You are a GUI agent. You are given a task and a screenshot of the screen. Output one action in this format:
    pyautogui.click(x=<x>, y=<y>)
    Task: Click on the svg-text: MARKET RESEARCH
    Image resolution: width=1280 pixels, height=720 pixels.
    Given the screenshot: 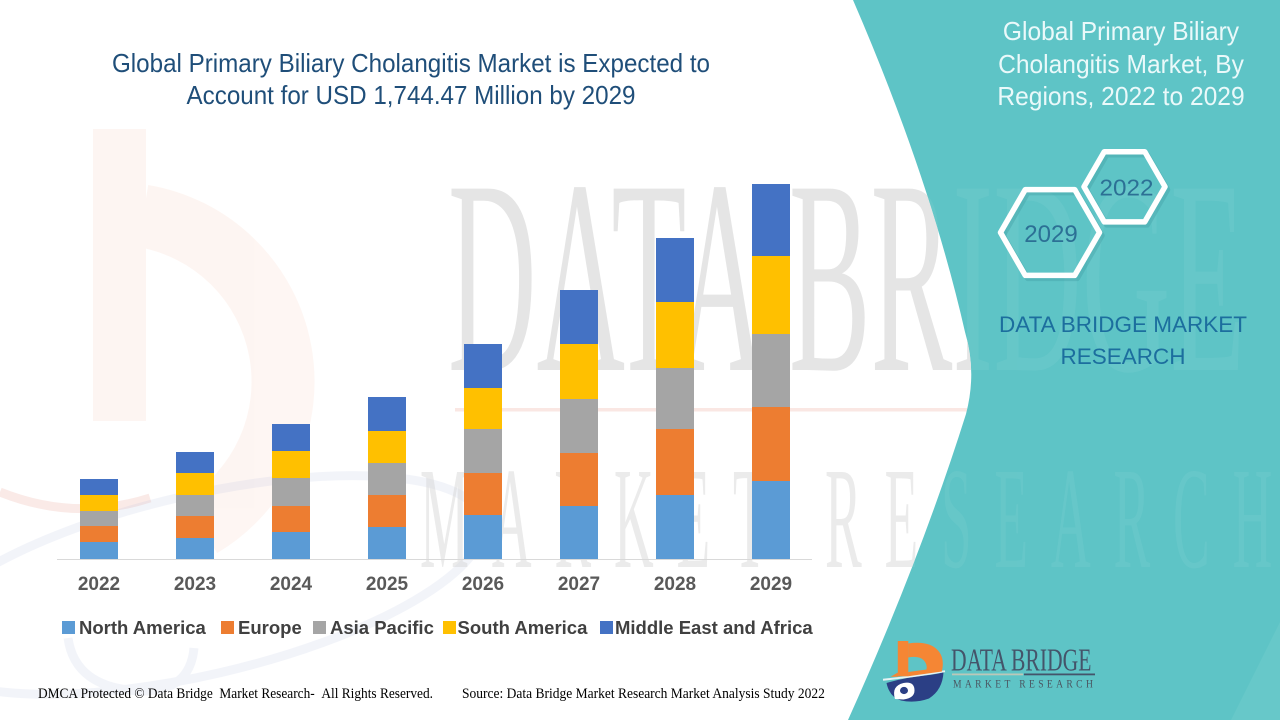 What is the action you would take?
    pyautogui.click(x=1024, y=684)
    